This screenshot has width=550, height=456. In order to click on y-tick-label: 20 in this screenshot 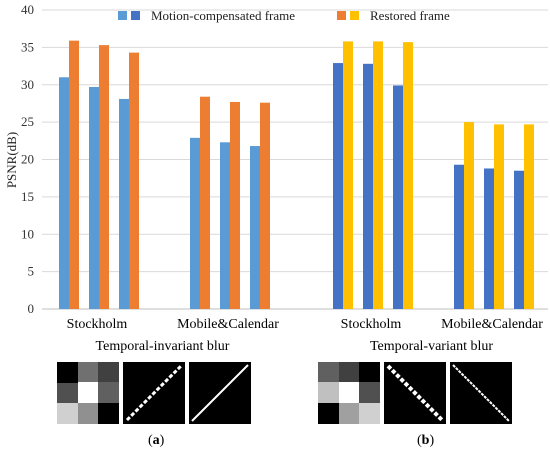, I will do `click(27, 159)`.